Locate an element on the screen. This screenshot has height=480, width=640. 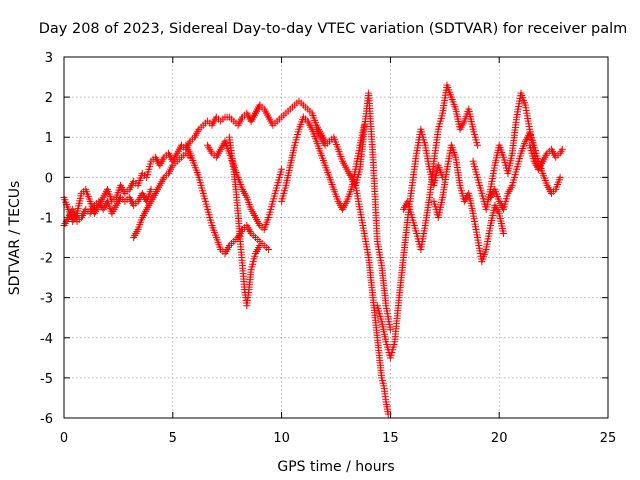
x-axis-label: GPS time / hours is located at coordinates (335, 467).